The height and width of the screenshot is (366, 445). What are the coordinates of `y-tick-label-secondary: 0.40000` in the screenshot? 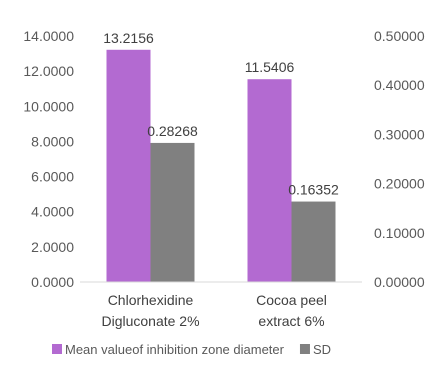 It's located at (399, 85).